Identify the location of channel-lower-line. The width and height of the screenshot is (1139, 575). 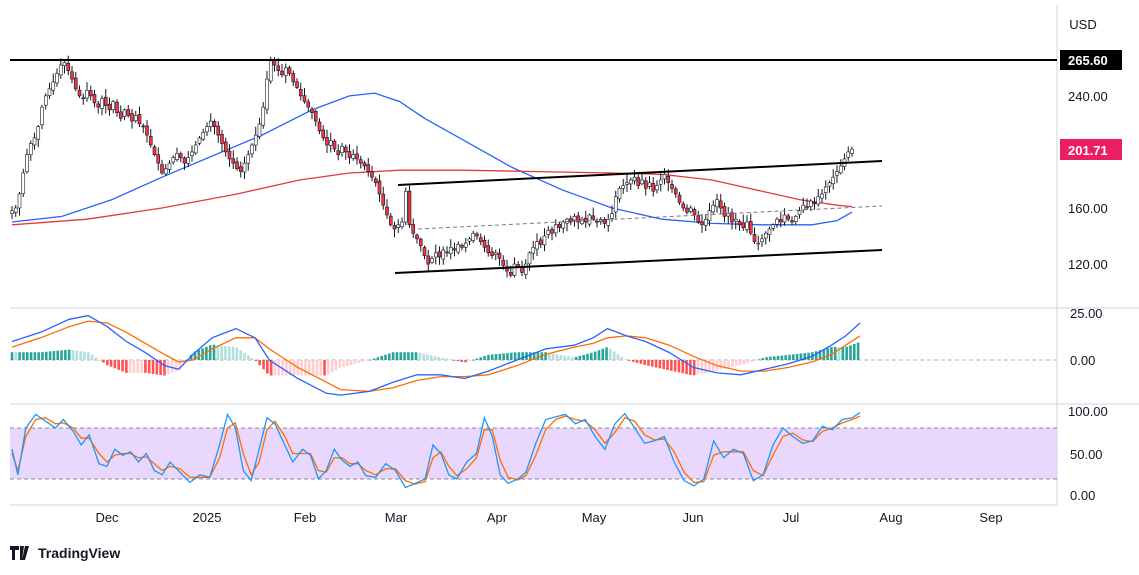
(638, 261).